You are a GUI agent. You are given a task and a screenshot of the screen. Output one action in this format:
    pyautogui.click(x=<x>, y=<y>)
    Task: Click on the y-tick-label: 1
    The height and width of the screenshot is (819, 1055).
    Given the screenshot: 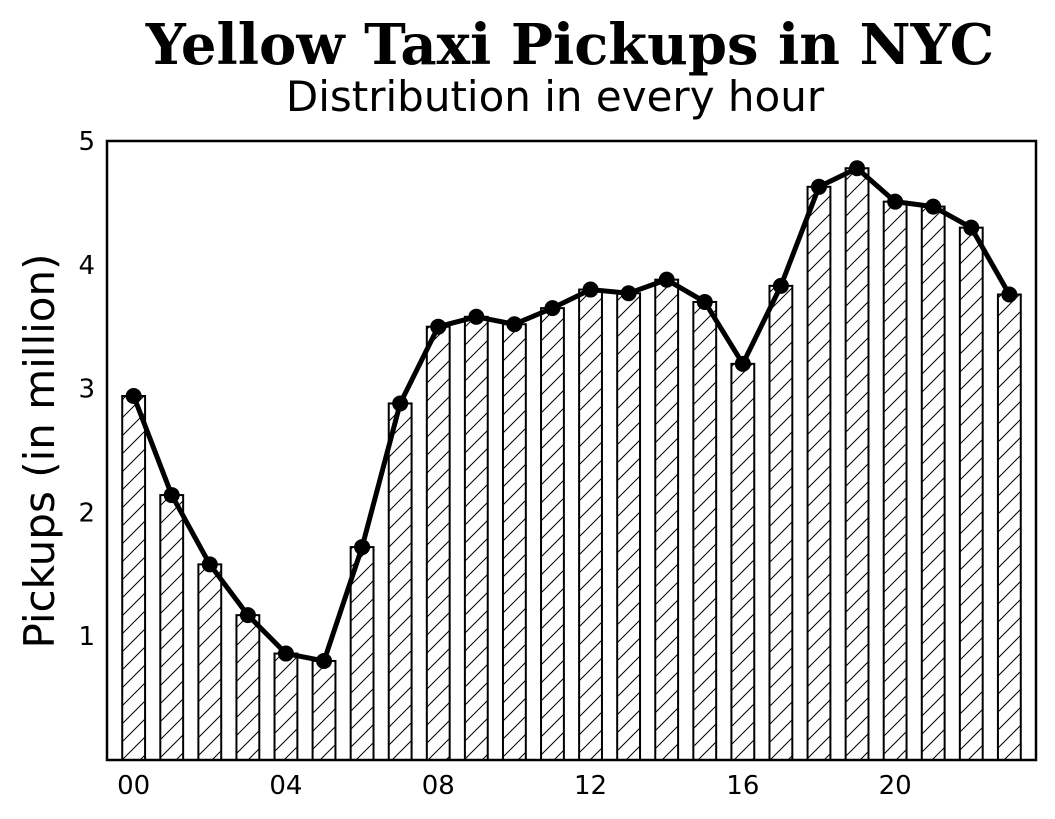 What is the action you would take?
    pyautogui.click(x=86, y=637)
    